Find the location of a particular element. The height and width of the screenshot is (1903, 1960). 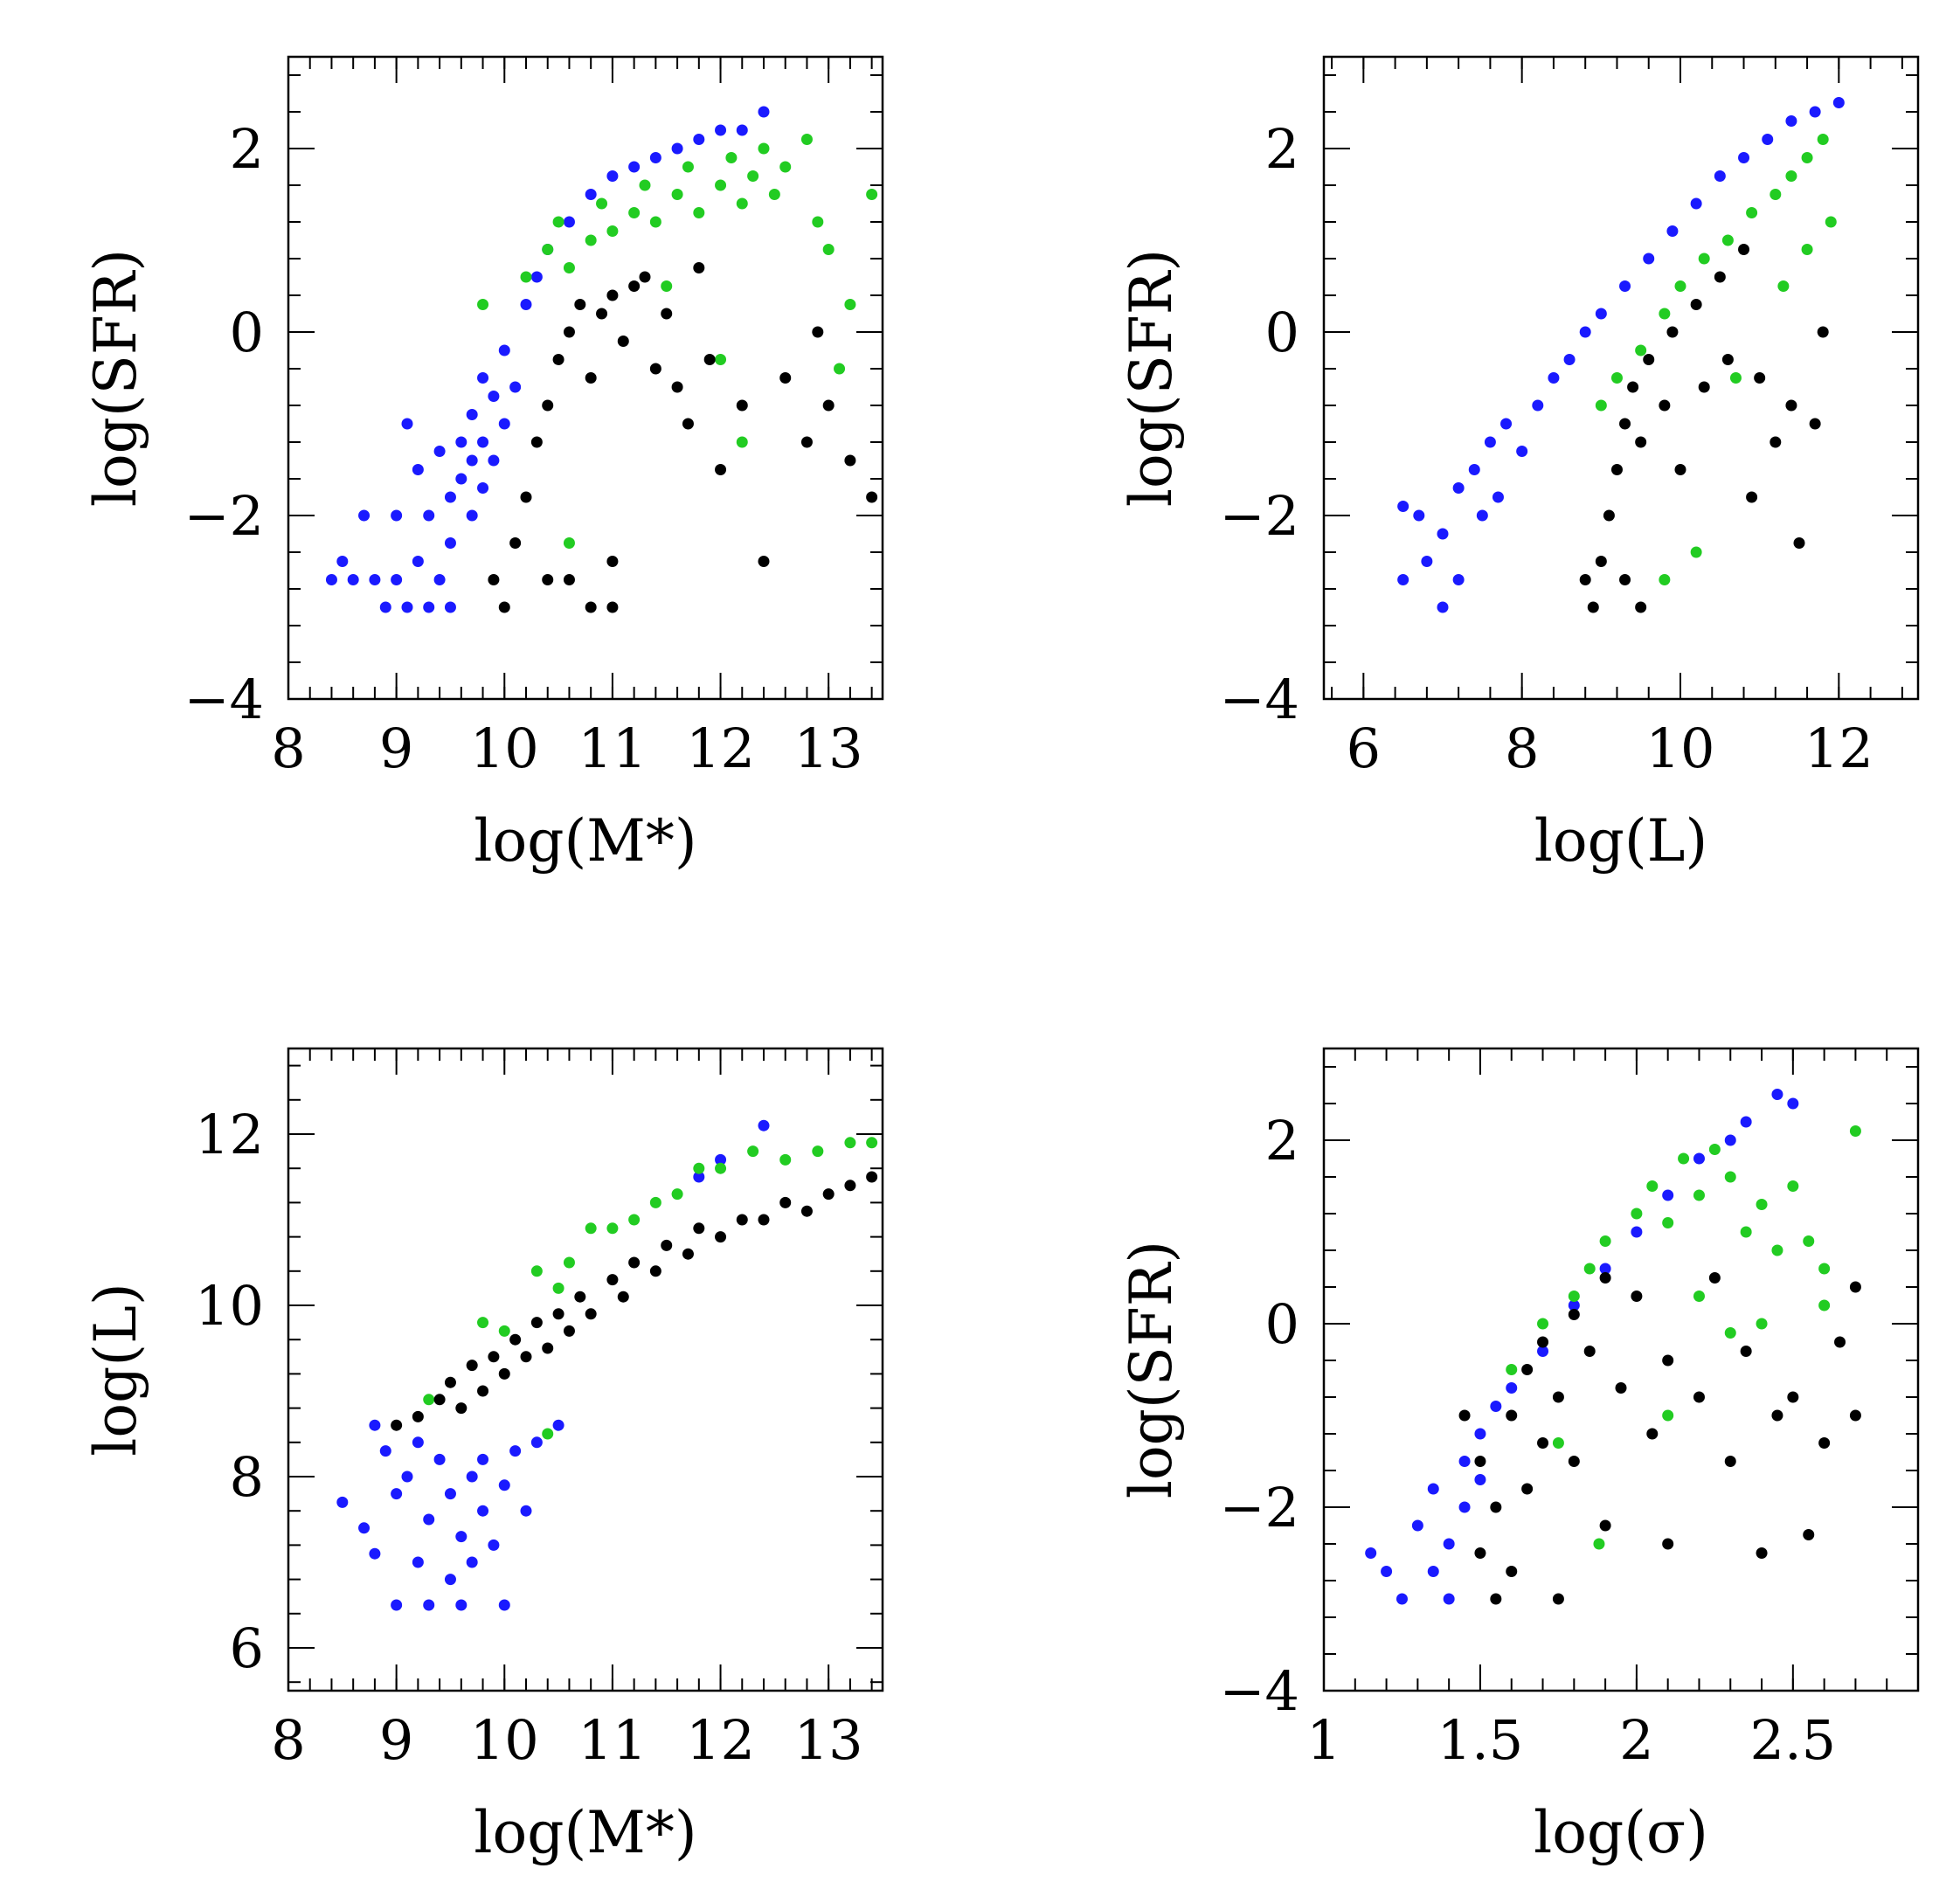

x-axis-label: log(σ) is located at coordinates (1621, 1832).